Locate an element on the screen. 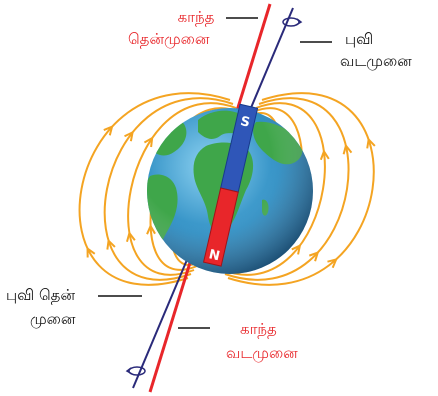 Image resolution: width=438 pixels, height=396 pixels. magnetic-north-pole-label: காந்த is located at coordinates (258, 329).